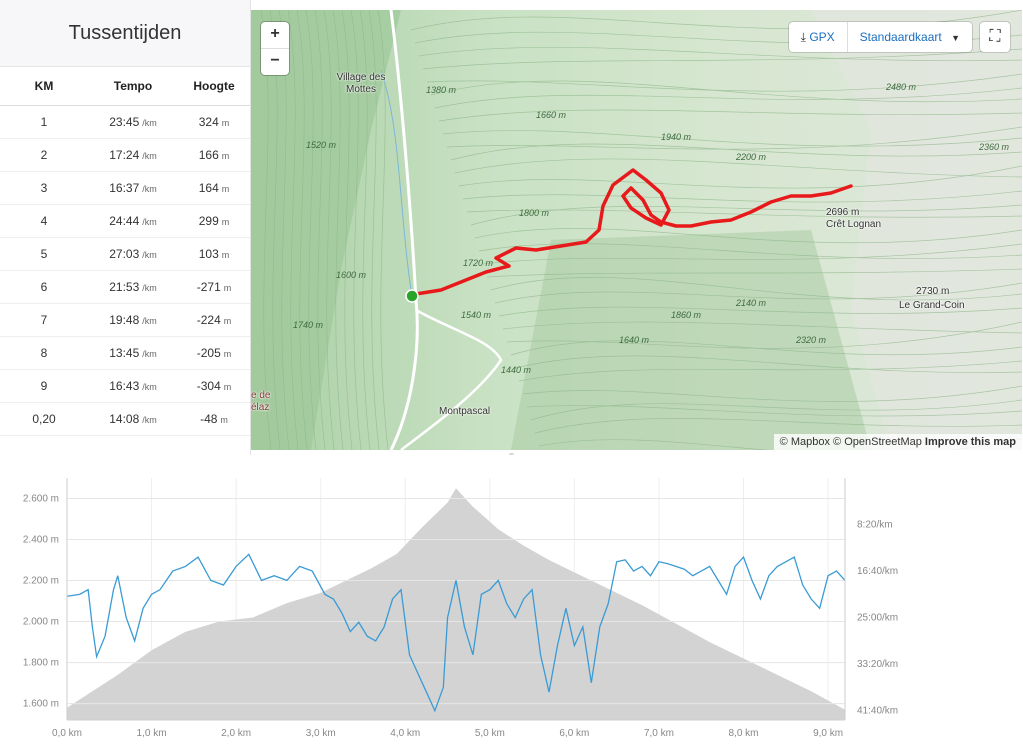 The image size is (1023, 752). Describe the element at coordinates (877, 664) in the screenshot. I see `y-right-tick-label: 33:20/km` at that location.